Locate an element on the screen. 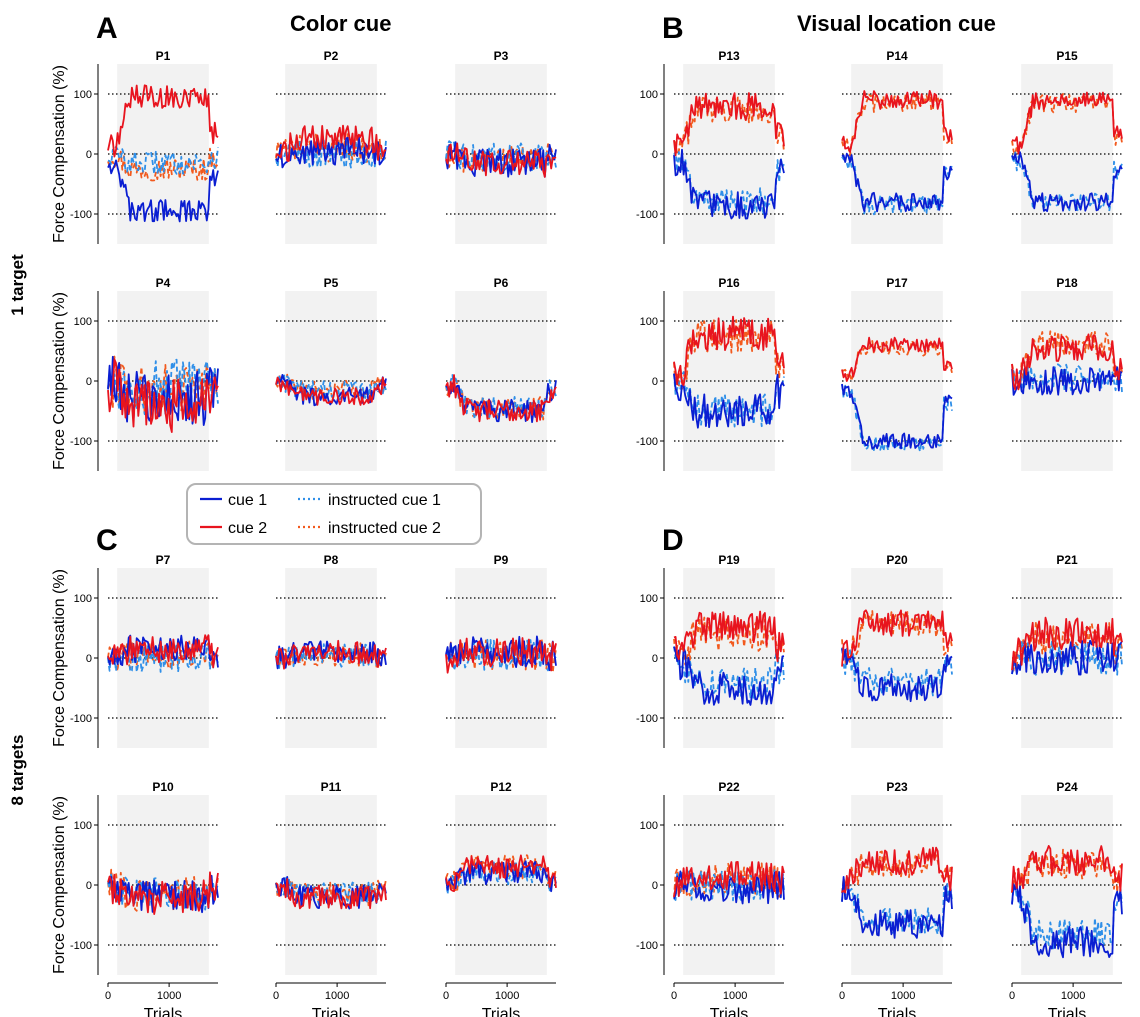 The height and width of the screenshot is (1017, 1140). subplot-title: P19 is located at coordinates (729, 560).